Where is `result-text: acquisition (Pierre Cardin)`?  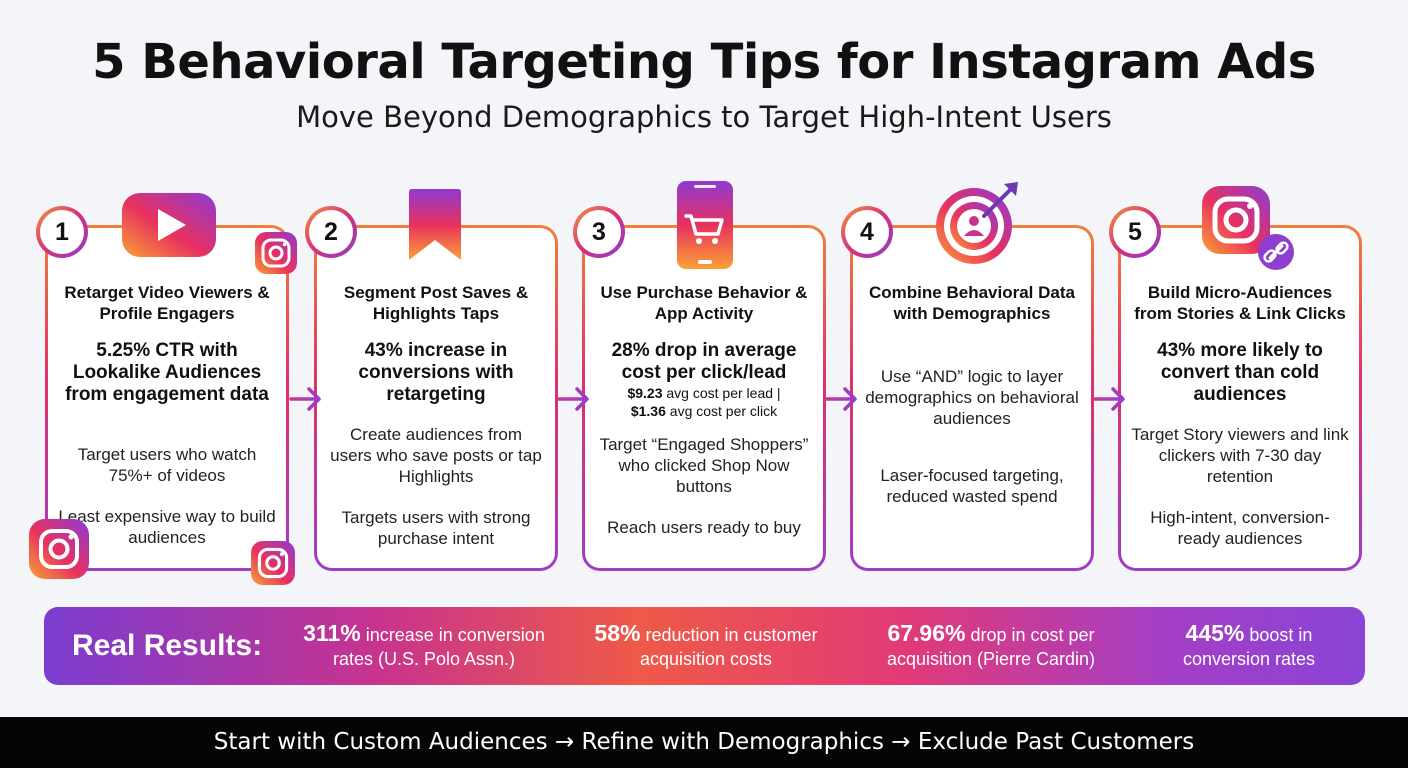 result-text: acquisition (Pierre Cardin) is located at coordinates (991, 659).